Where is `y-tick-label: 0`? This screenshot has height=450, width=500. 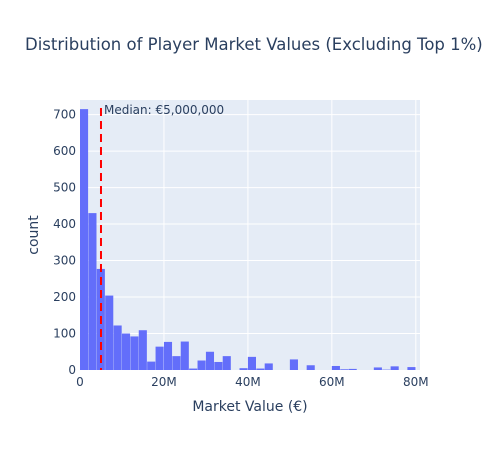 y-tick-label: 0 is located at coordinates (72, 370).